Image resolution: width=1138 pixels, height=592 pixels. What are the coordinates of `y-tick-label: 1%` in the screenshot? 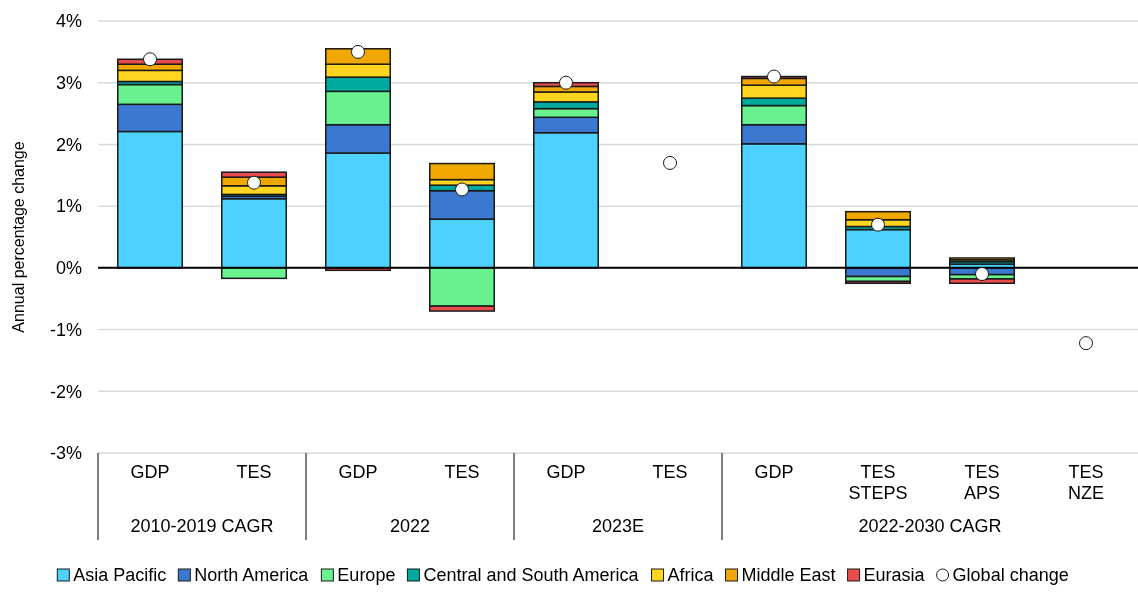 It's located at (68, 206).